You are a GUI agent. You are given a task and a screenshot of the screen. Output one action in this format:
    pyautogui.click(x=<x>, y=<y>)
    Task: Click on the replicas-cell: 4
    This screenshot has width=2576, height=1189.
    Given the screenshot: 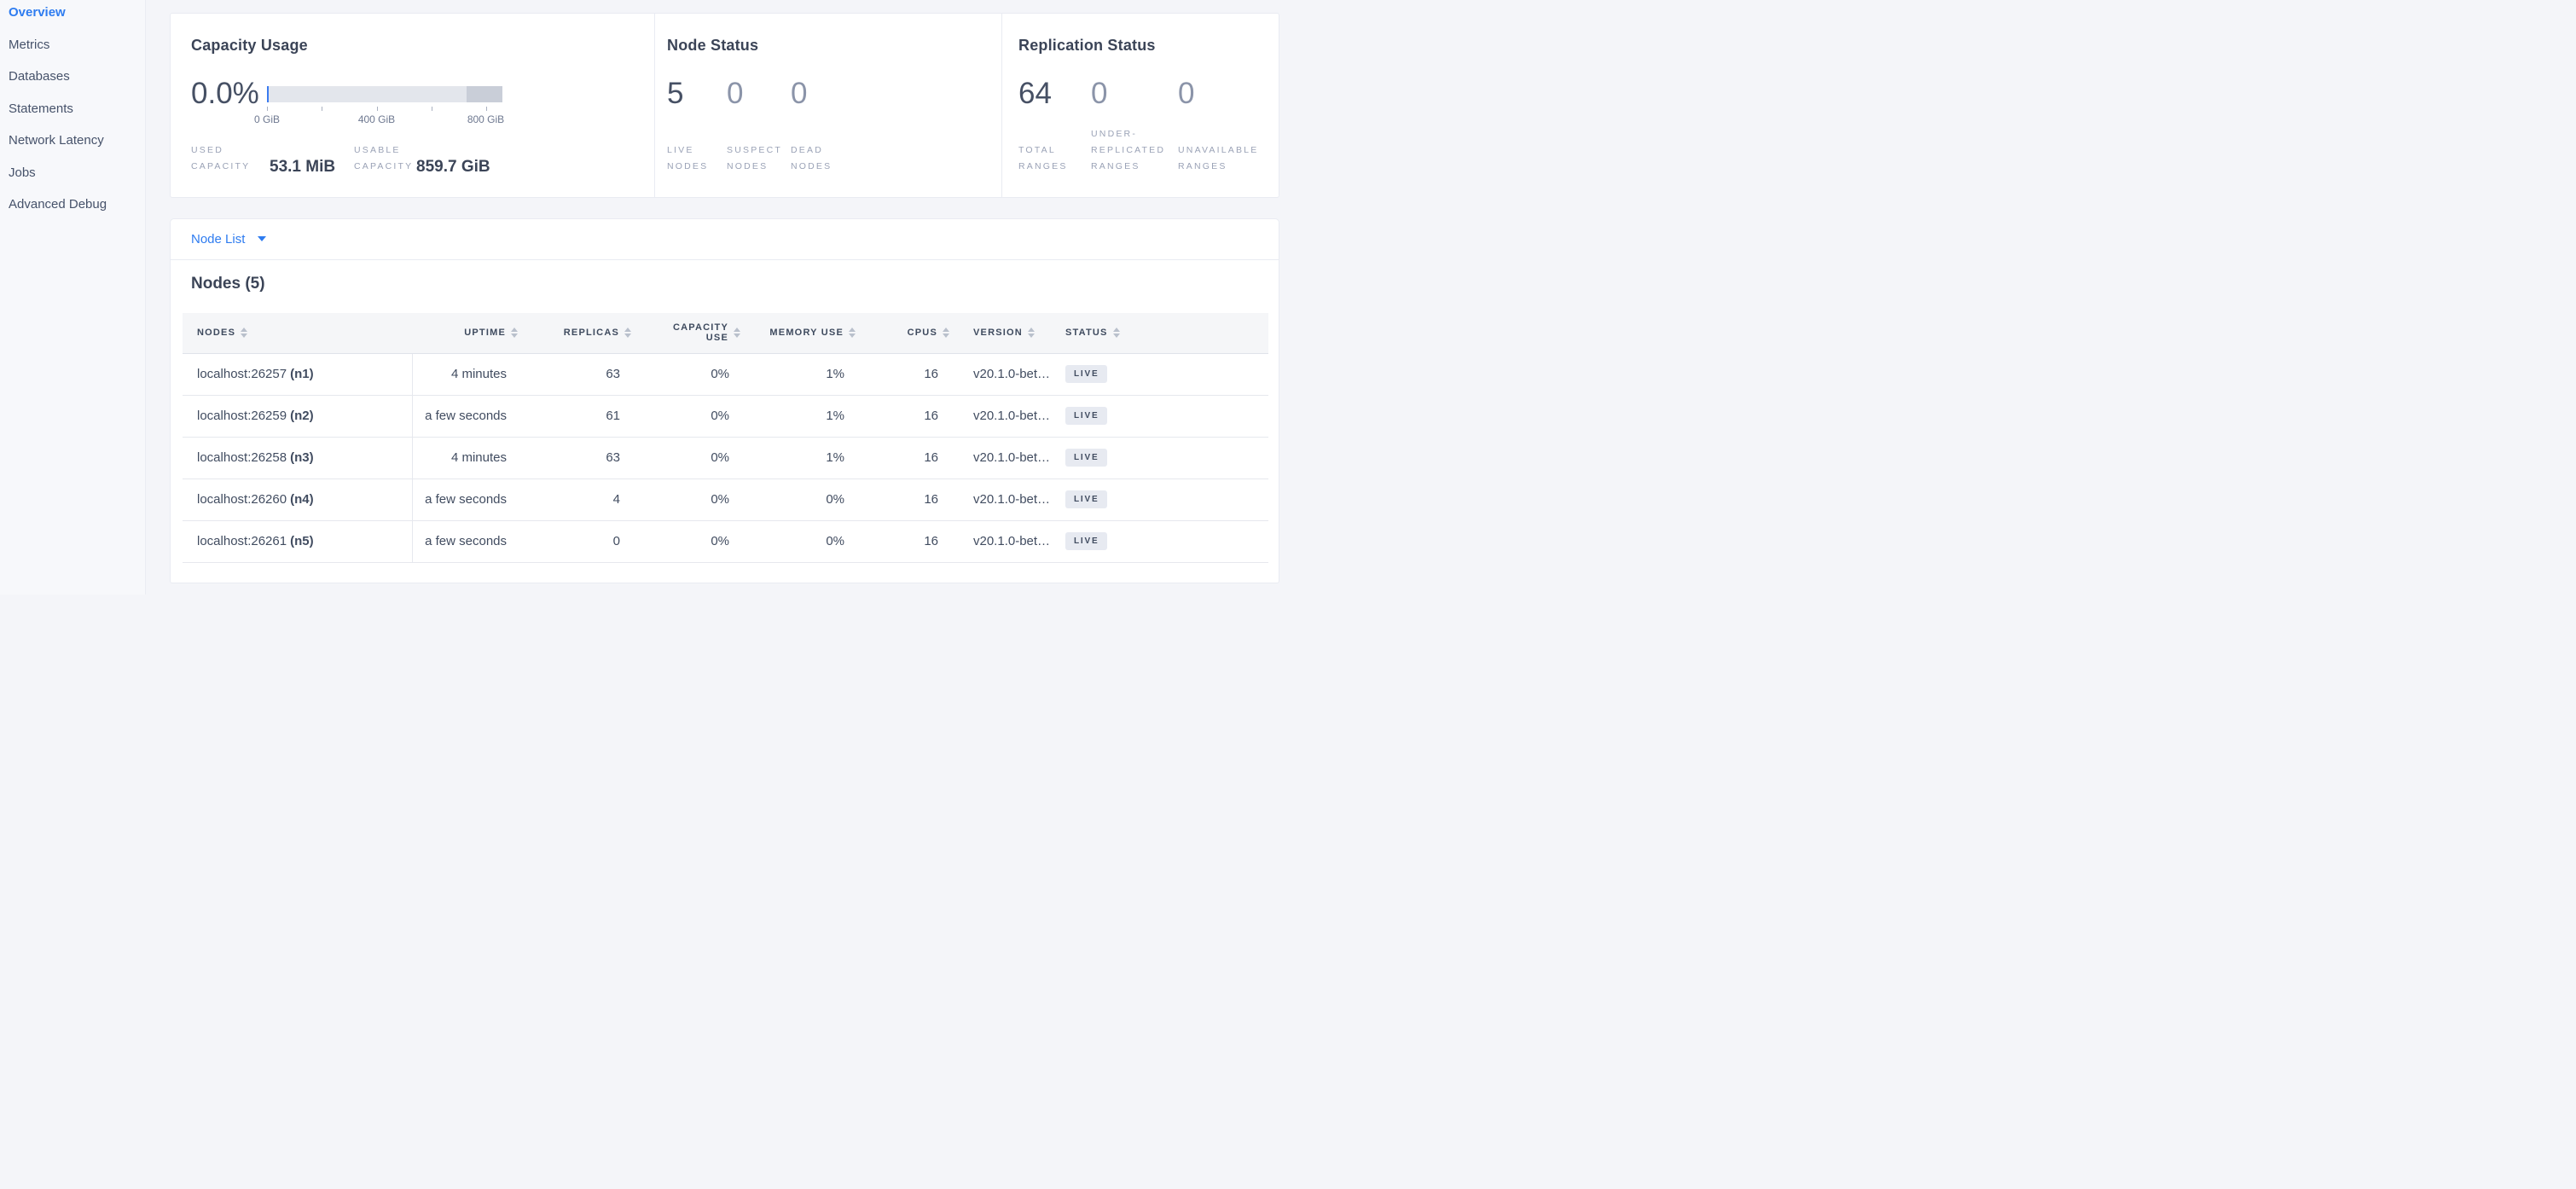 What is the action you would take?
    pyautogui.click(x=616, y=499)
    